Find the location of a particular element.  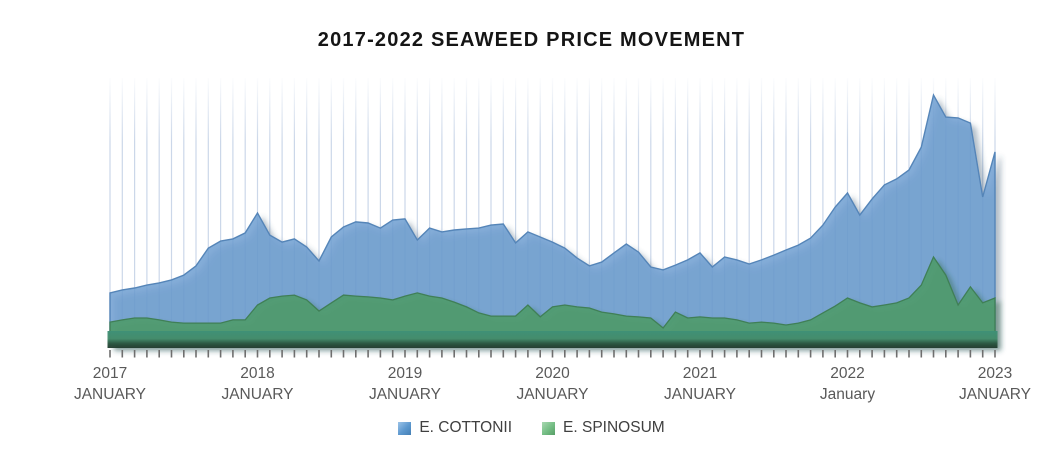

legend-item-cottonii: E. COTTONII is located at coordinates (455, 428).